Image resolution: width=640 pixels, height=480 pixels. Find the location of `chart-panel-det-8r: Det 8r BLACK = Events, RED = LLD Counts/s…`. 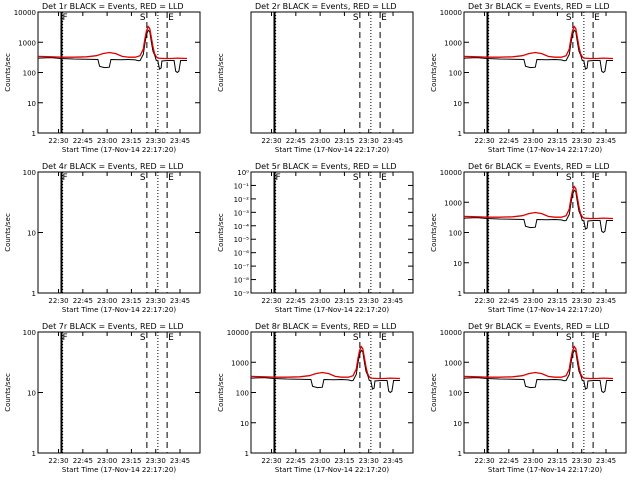

chart-panel-det-8r: Det 8r BLACK = Events, RED = LLD Counts/s… is located at coordinates (315, 398).